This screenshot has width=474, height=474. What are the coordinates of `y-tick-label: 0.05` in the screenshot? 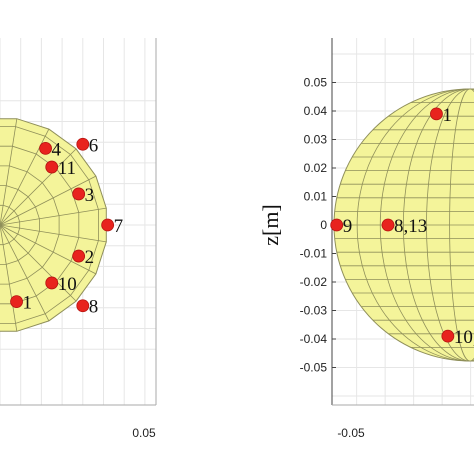 It's located at (316, 83).